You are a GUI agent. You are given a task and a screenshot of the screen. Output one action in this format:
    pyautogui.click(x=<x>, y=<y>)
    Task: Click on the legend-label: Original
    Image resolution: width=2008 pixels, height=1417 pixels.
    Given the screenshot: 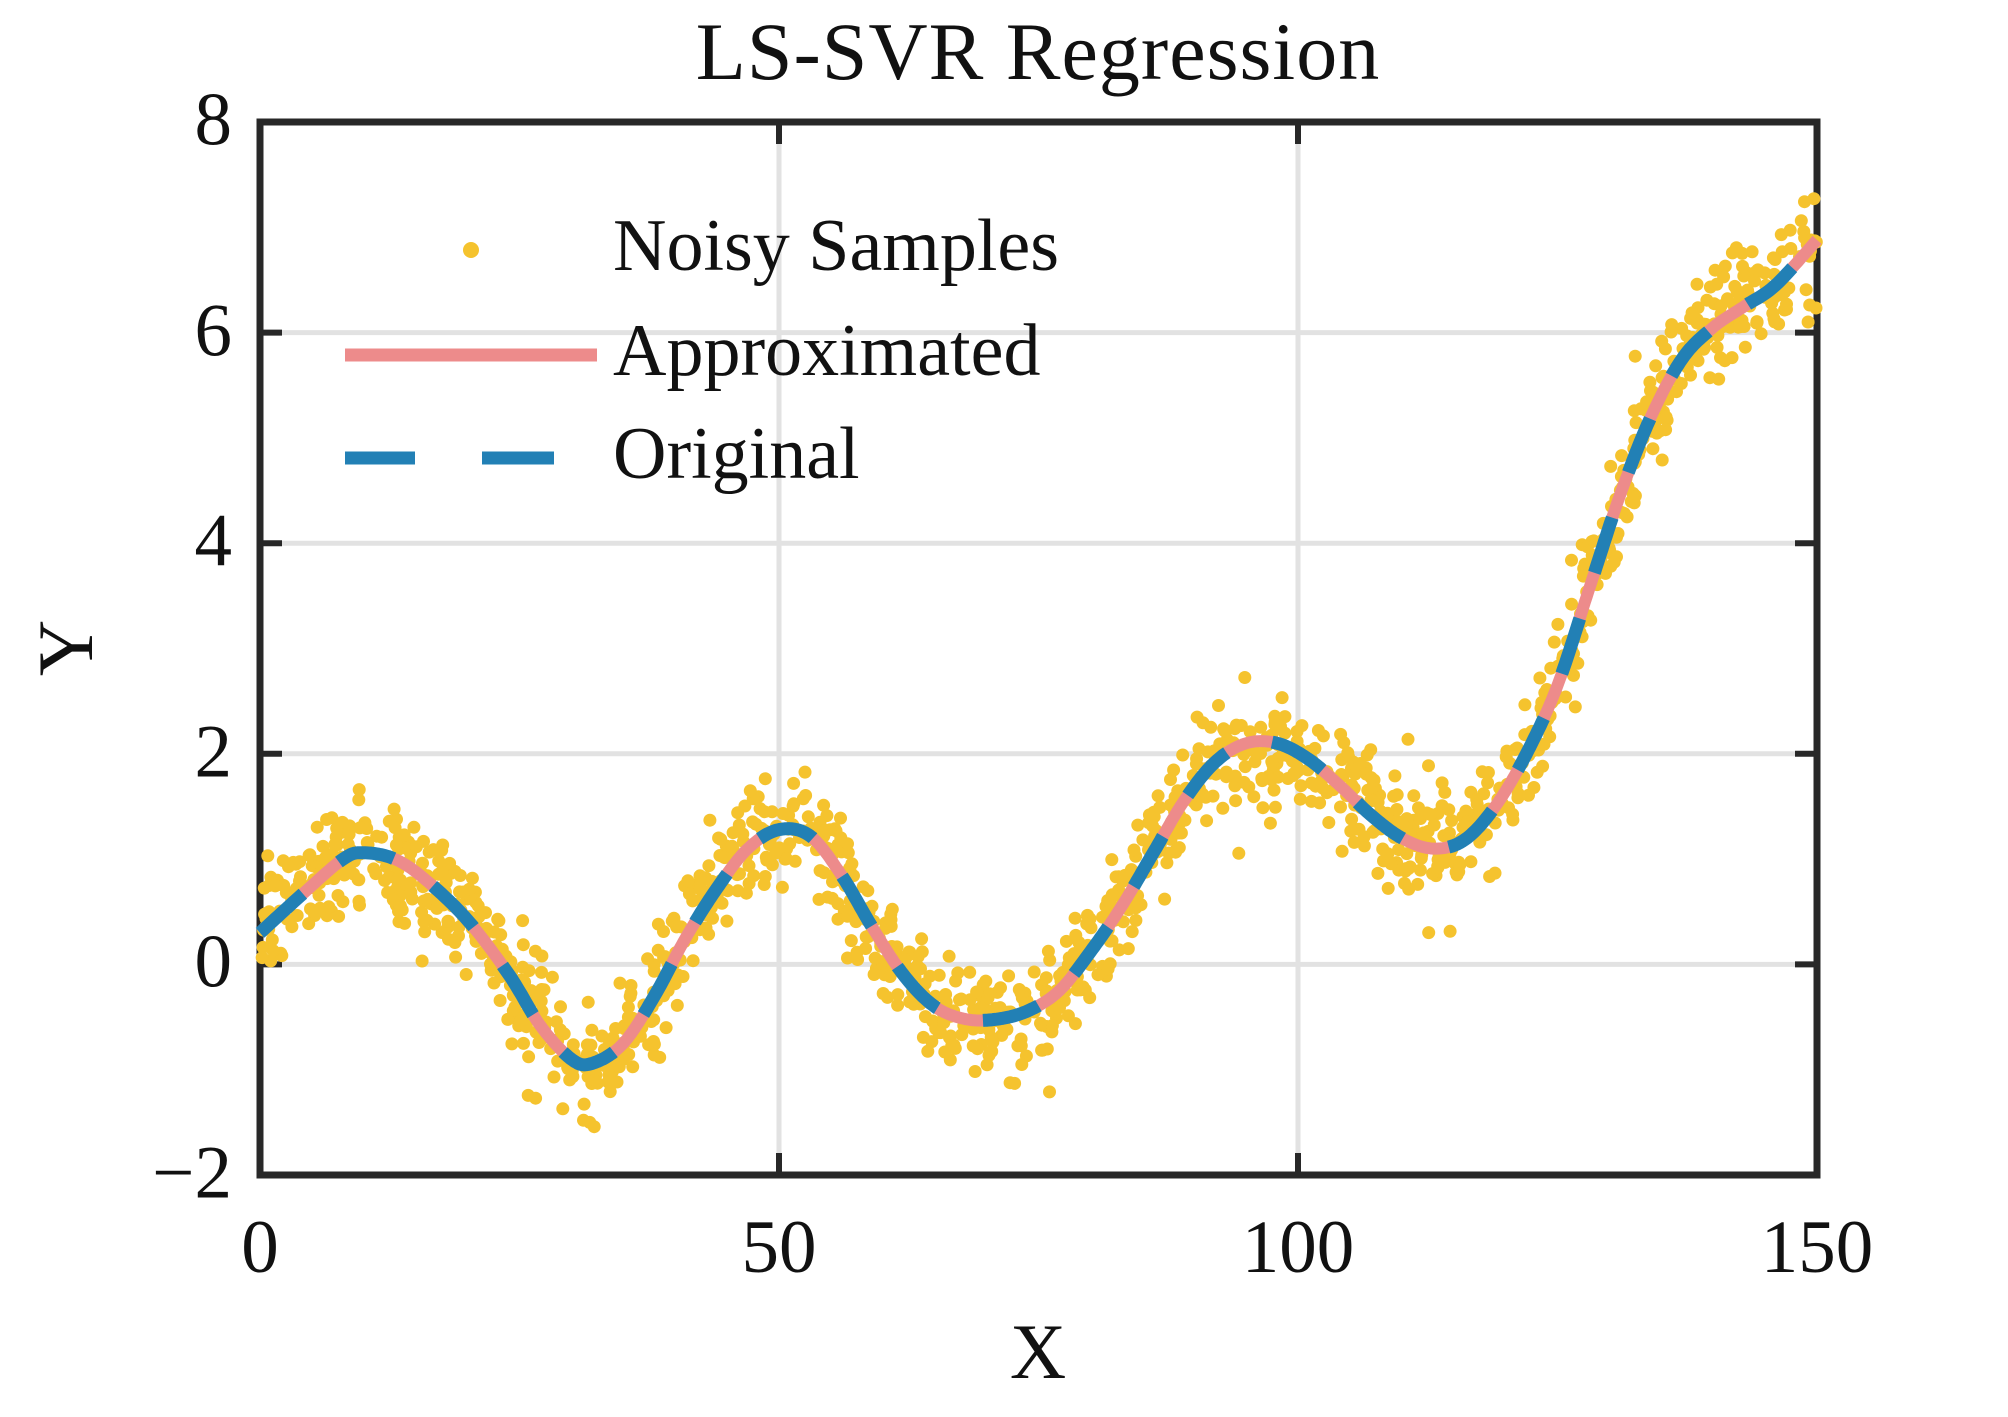 What is the action you would take?
    pyautogui.click(x=736, y=454)
    